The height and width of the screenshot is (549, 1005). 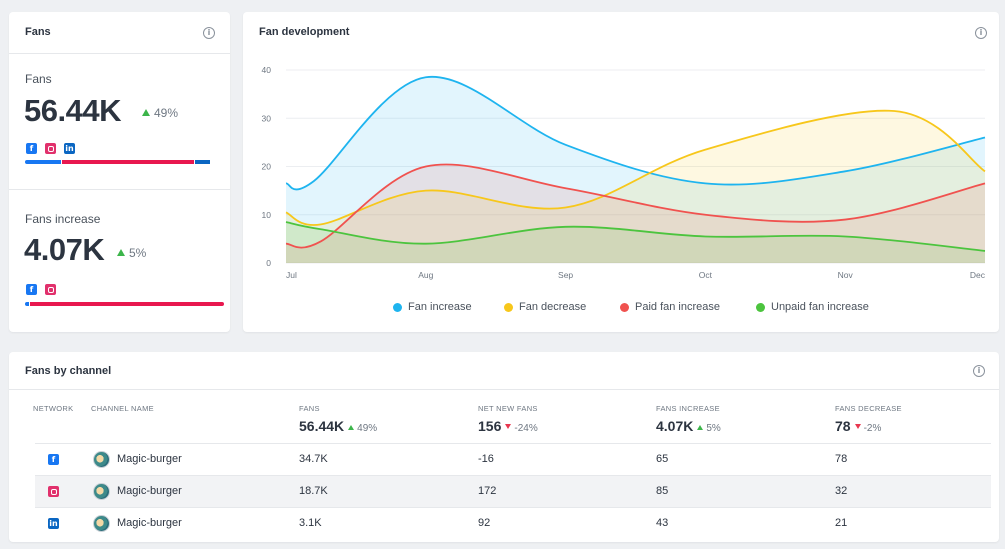 What do you see at coordinates (131, 253) in the screenshot?
I see `fans-increase-delta: 5%` at bounding box center [131, 253].